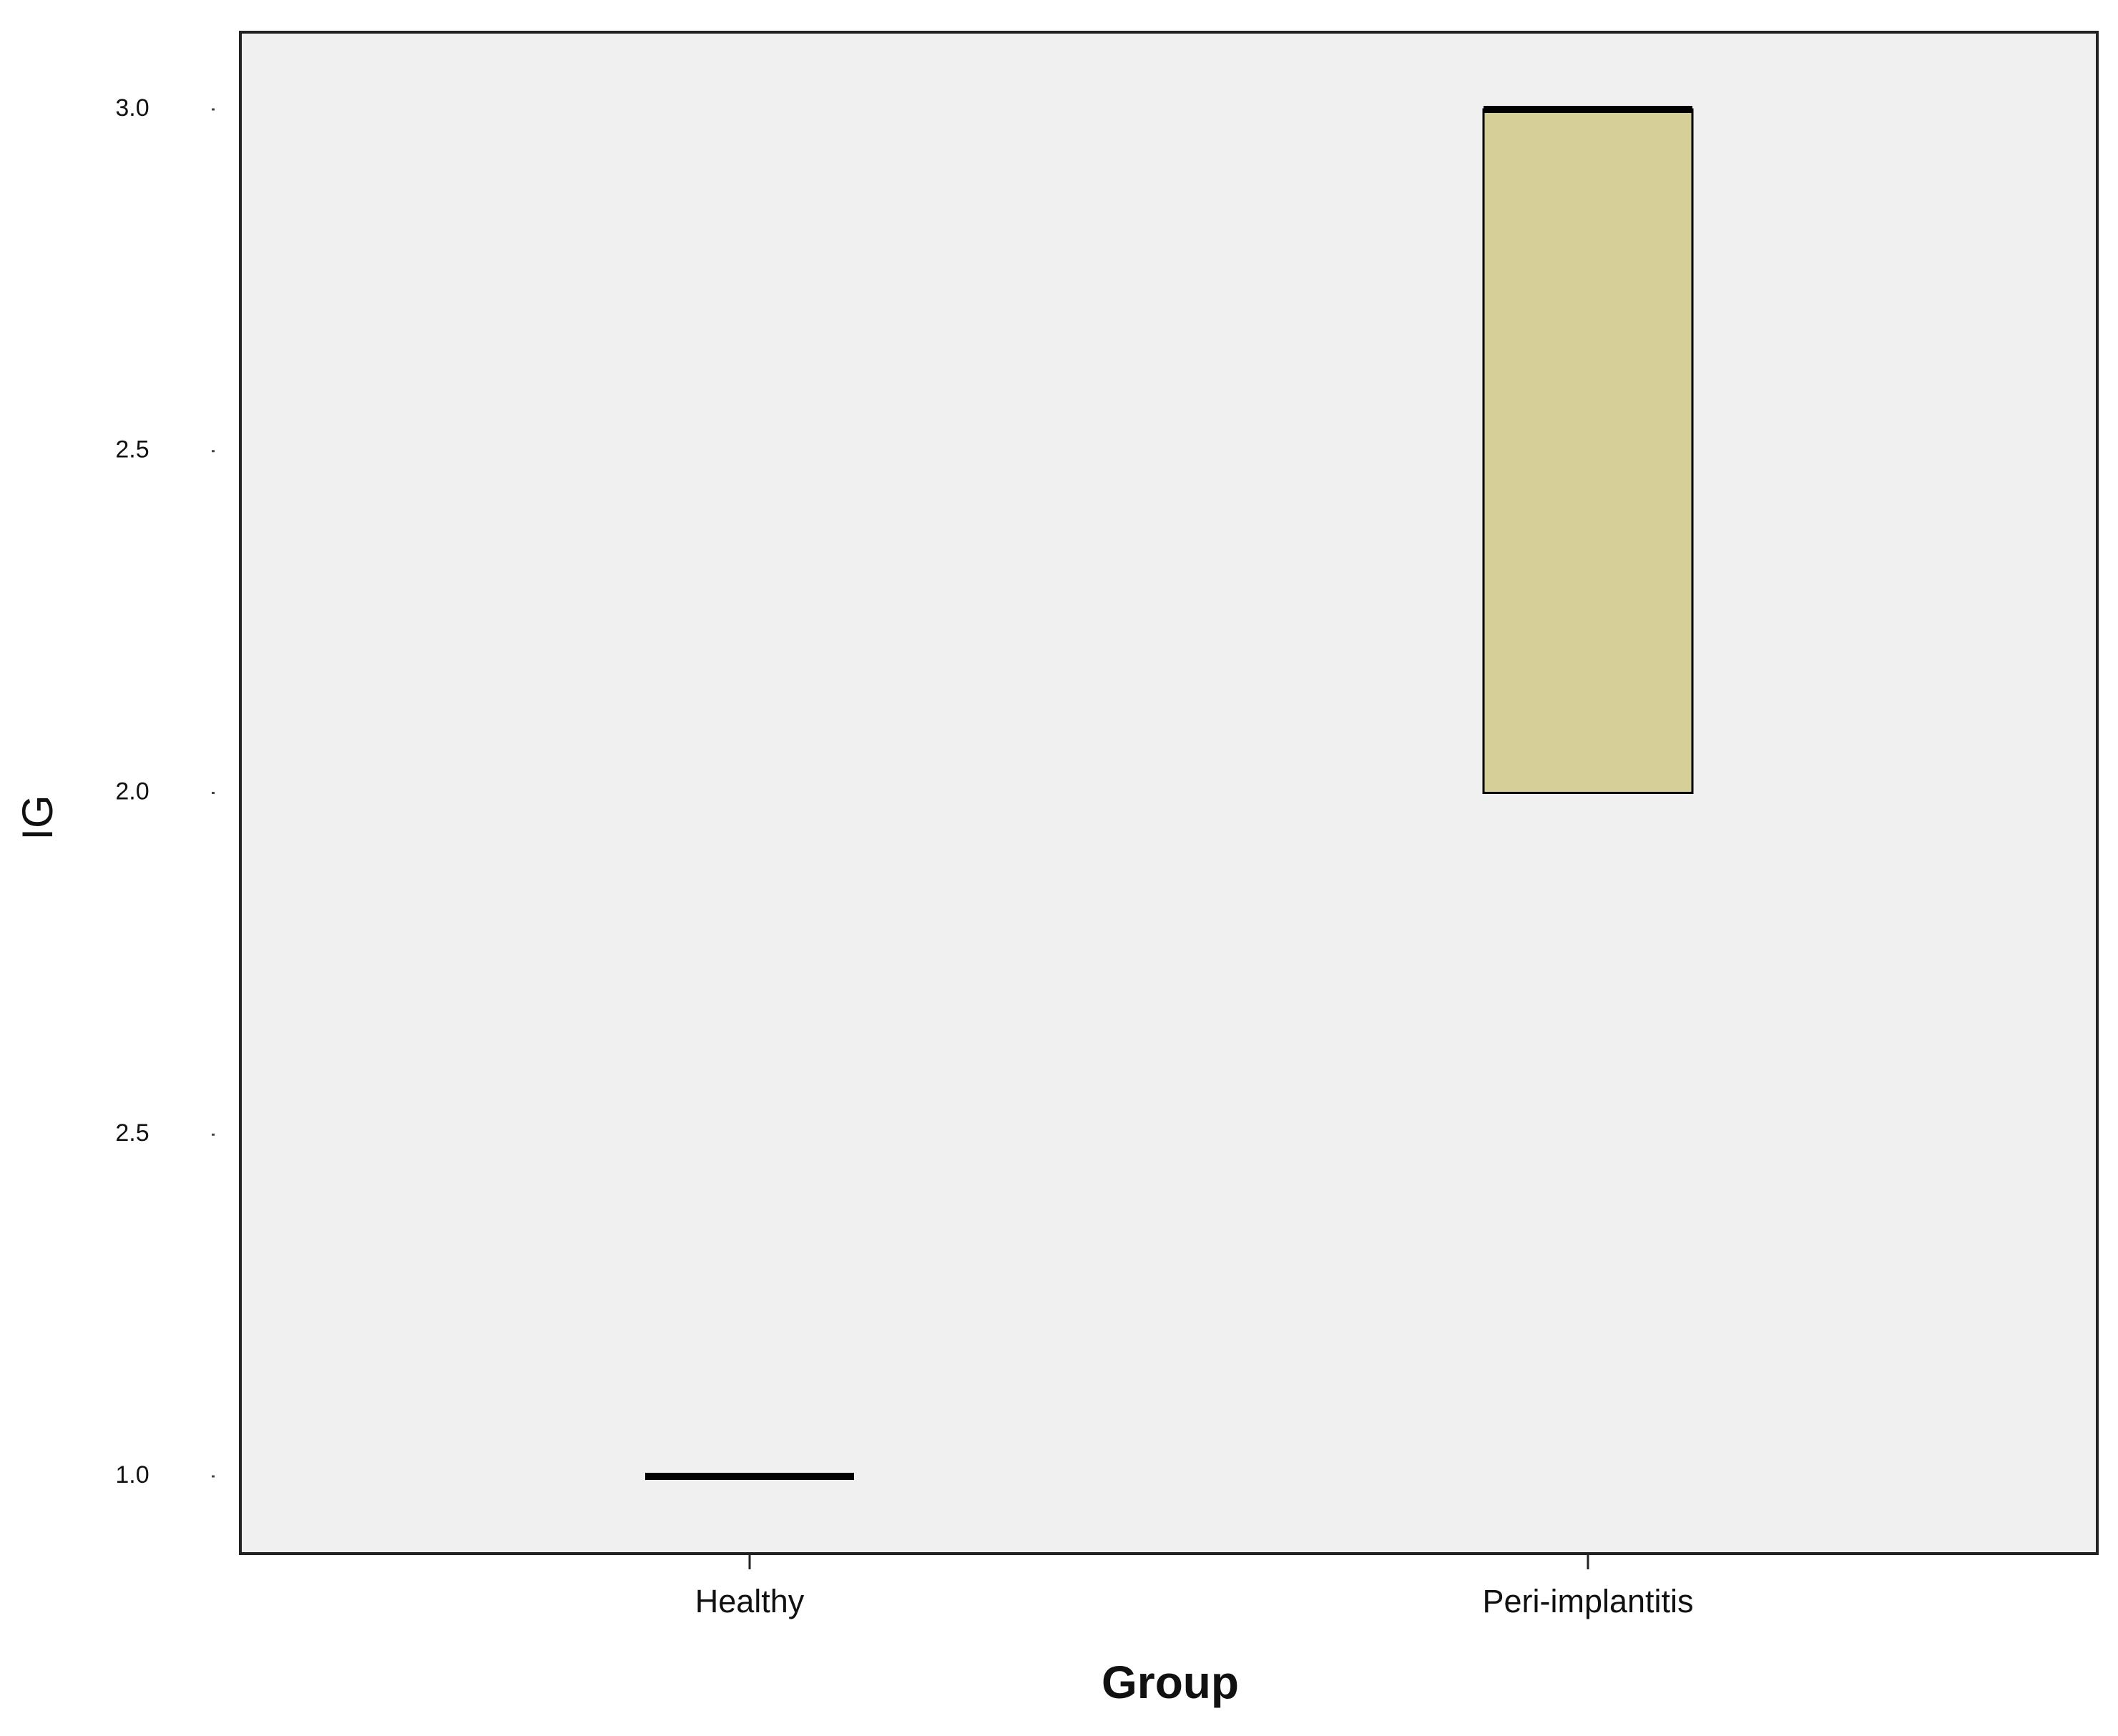 This screenshot has height=1736, width=2118. I want to click on y-tick-label: 3.0, so click(132, 108).